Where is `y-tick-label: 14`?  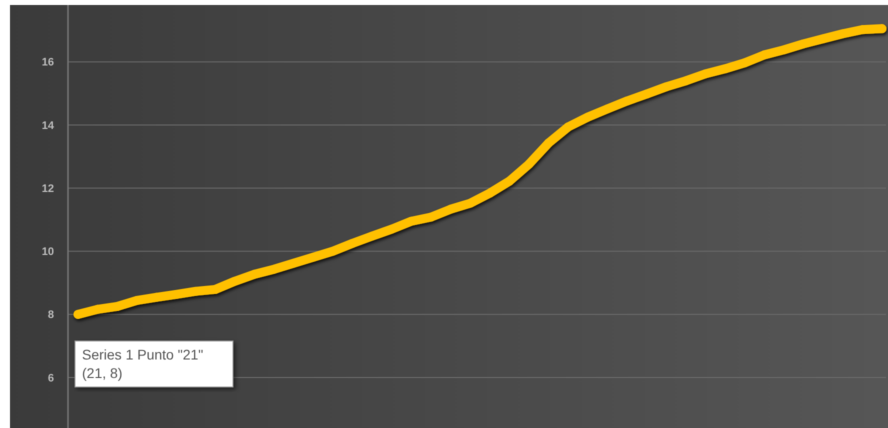 y-tick-label: 14 is located at coordinates (48, 126).